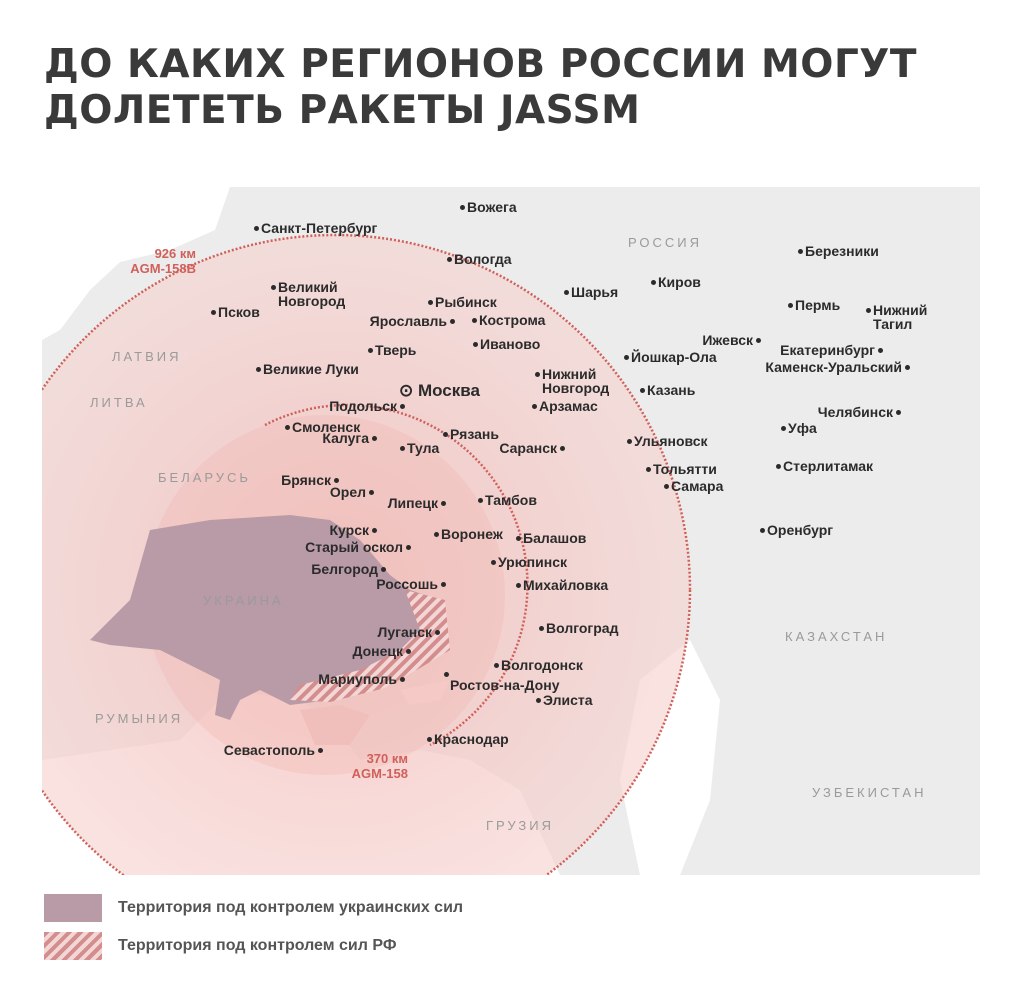 This screenshot has width=1024, height=989. I want to click on legend-item-ukraine: Территория под контролем украинских сил, so click(253, 908).